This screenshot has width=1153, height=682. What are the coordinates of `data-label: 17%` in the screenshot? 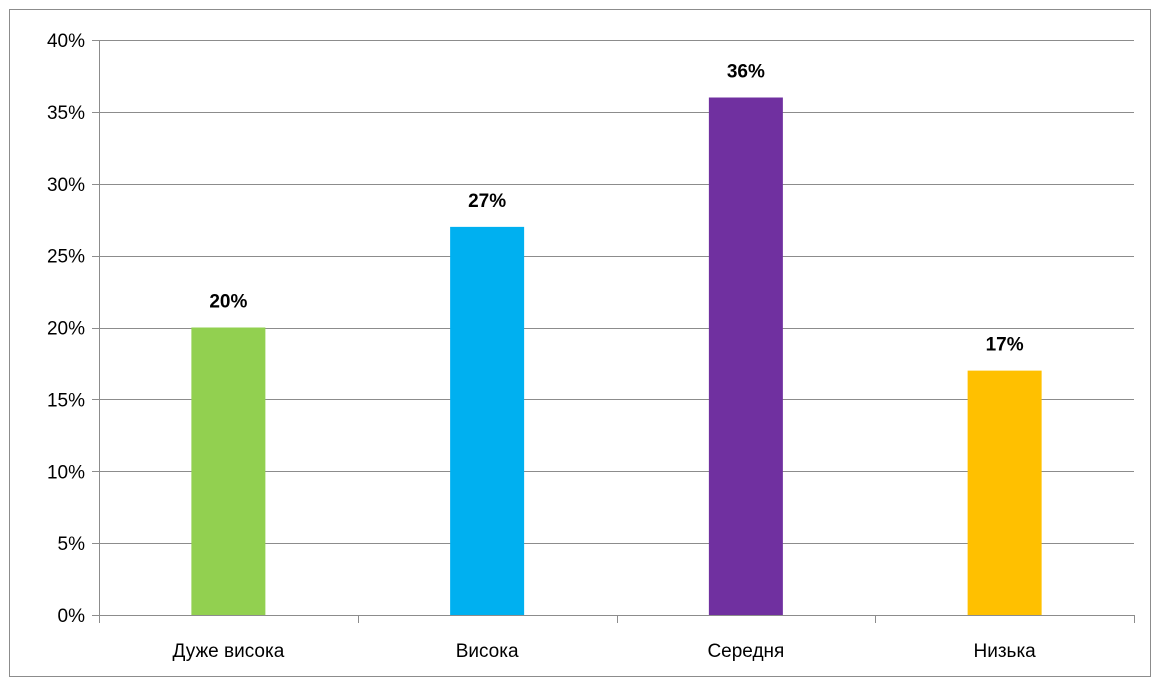 It's located at (1005, 345).